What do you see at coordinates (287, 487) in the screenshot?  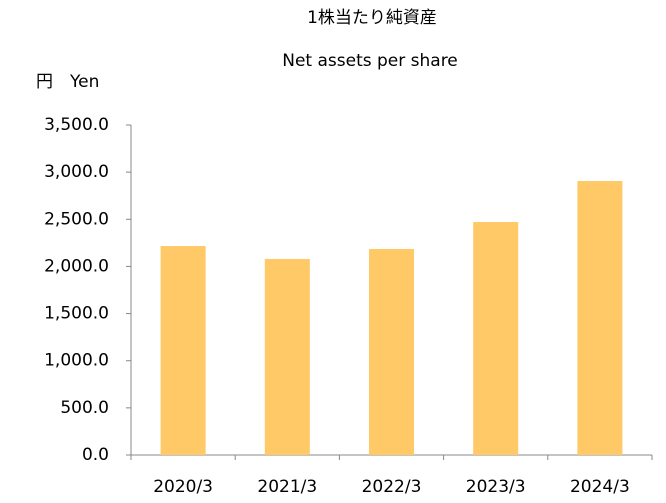 I see `x-tick-label: 2021/3` at bounding box center [287, 487].